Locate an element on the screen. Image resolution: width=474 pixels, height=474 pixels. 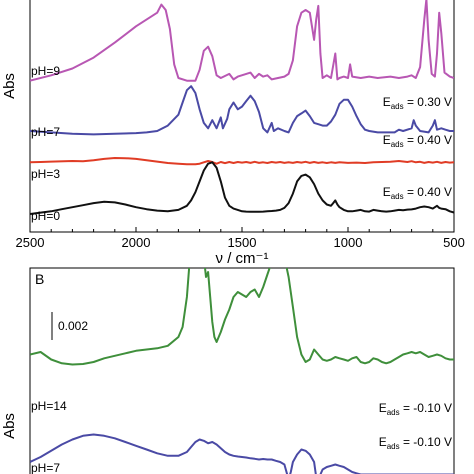
series-line-b-pH=7 is located at coordinates (242, 453).